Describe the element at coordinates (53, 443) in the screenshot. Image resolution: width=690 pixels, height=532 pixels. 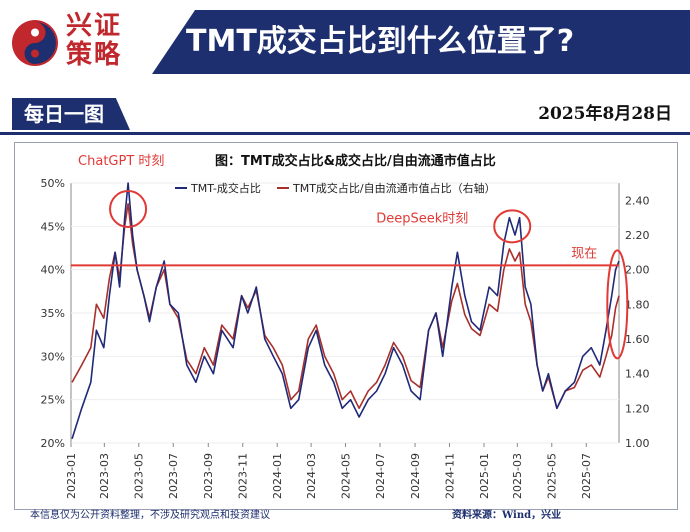
I see `left-tick-label: 20%` at that location.